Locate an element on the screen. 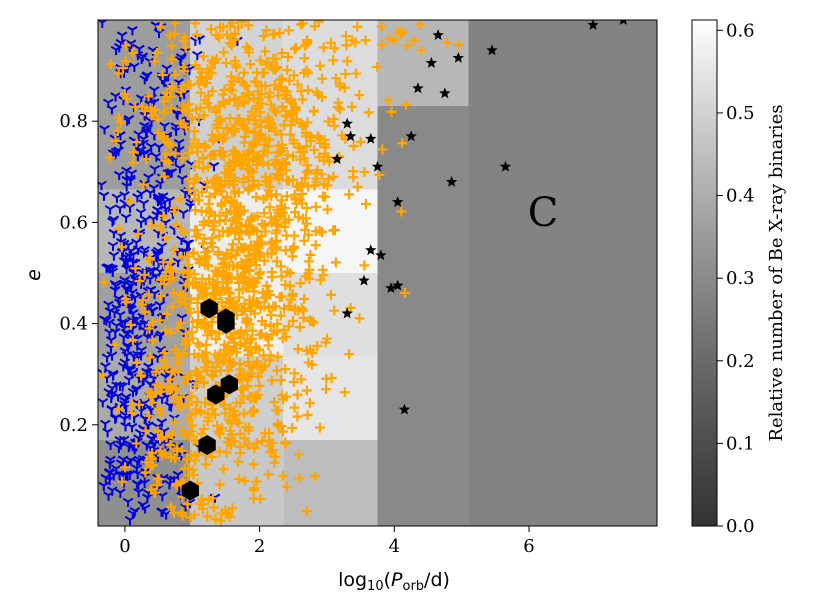  colorbar-label: Relative number of Be X-ray binaries is located at coordinates (776, 272).